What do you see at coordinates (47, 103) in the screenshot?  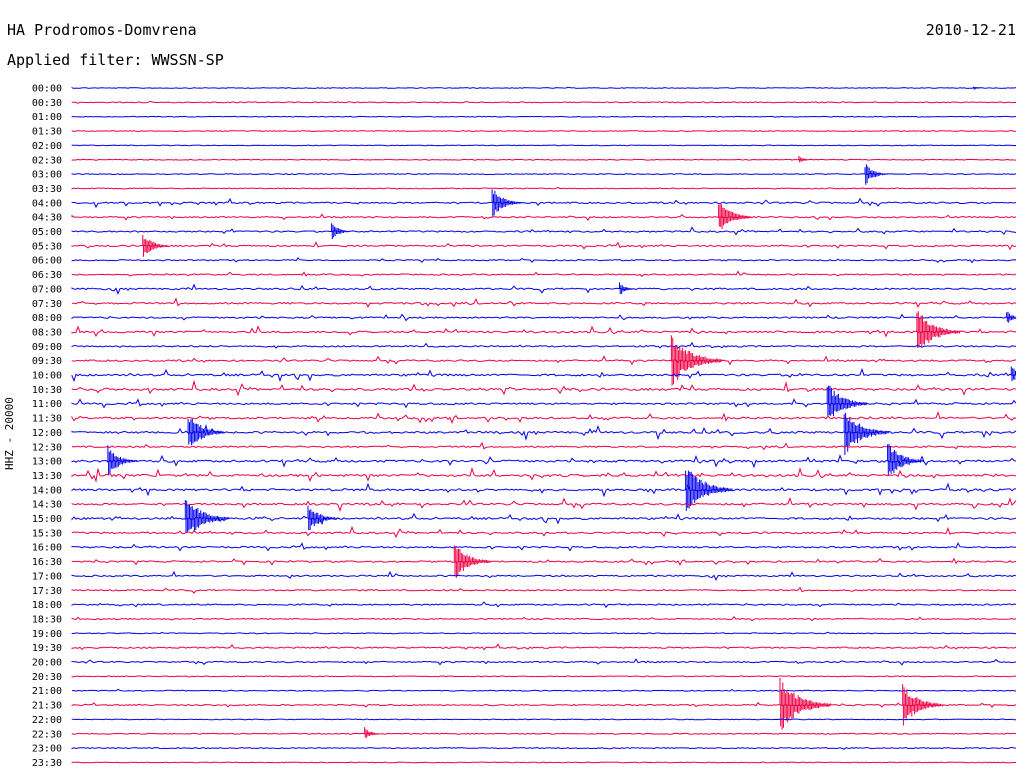 I see `time-tick-label: 00:30` at bounding box center [47, 103].